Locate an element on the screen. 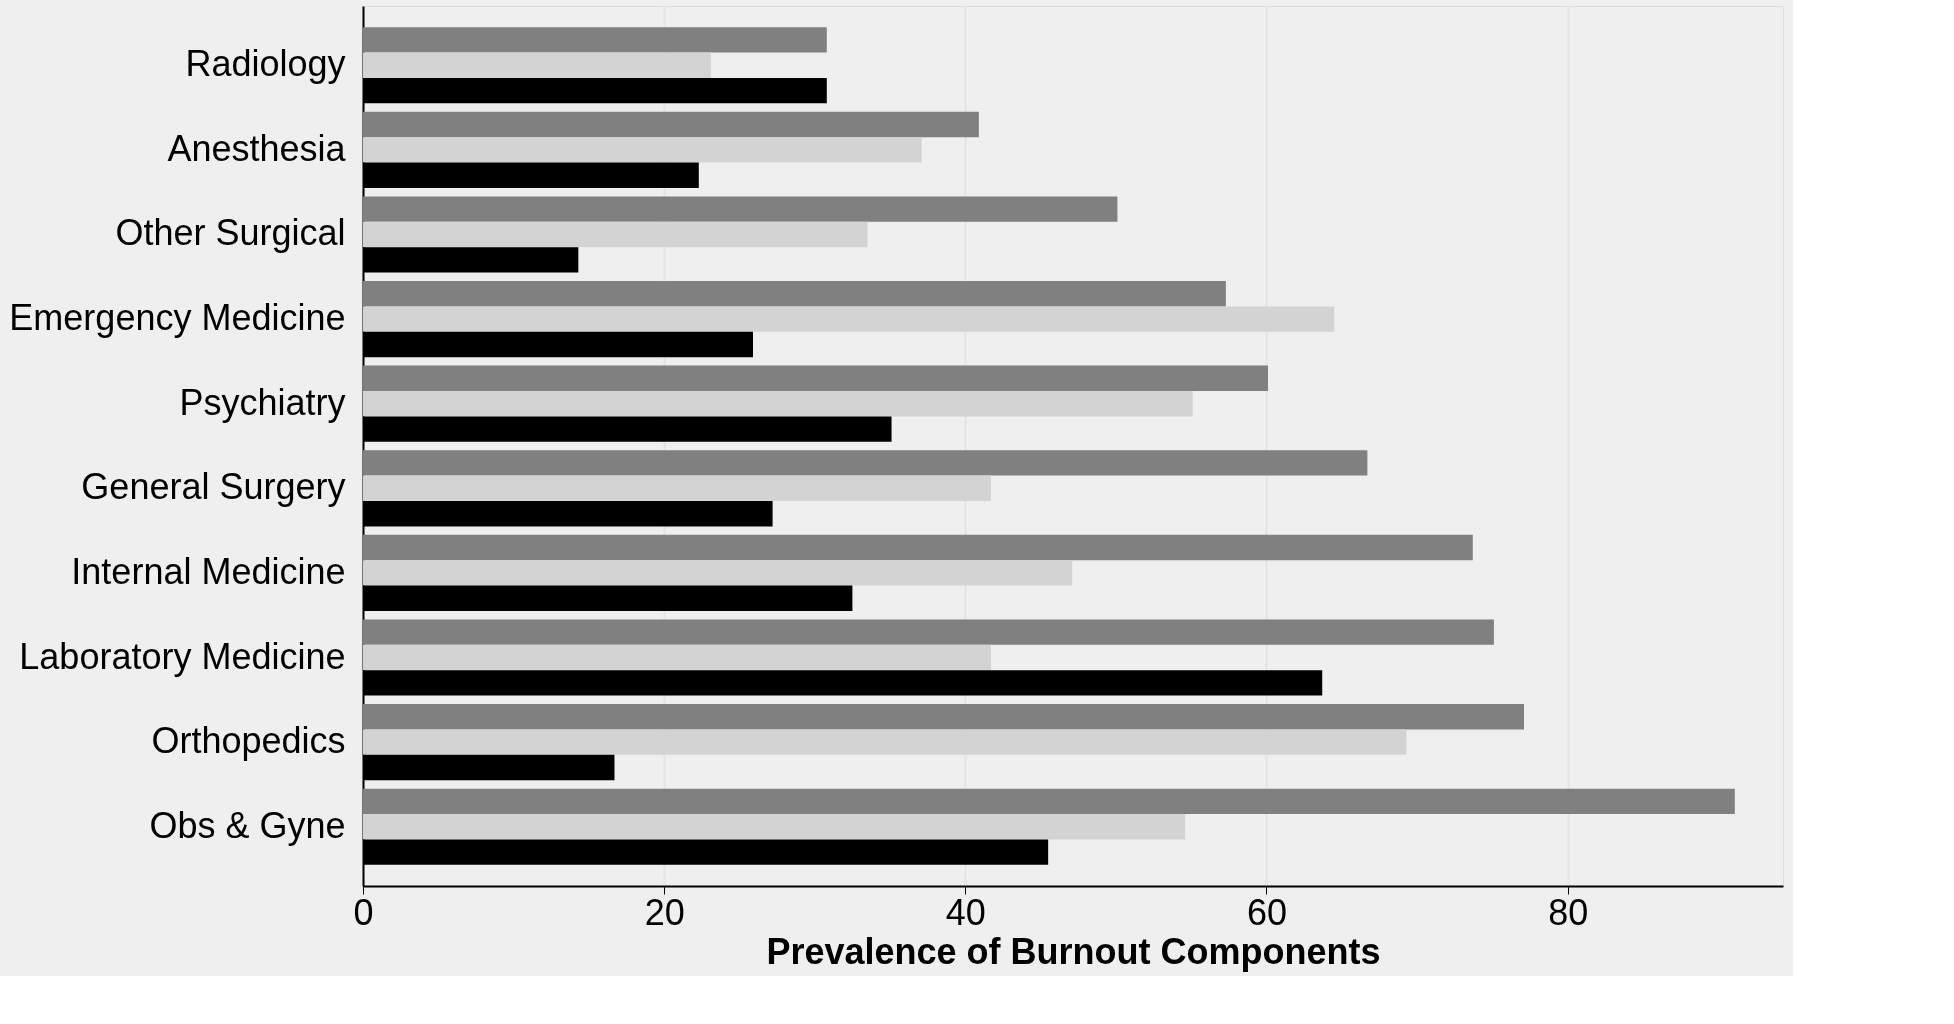 The image size is (1954, 1024). y-tick-label: Laboratory Medicine is located at coordinates (182, 656).